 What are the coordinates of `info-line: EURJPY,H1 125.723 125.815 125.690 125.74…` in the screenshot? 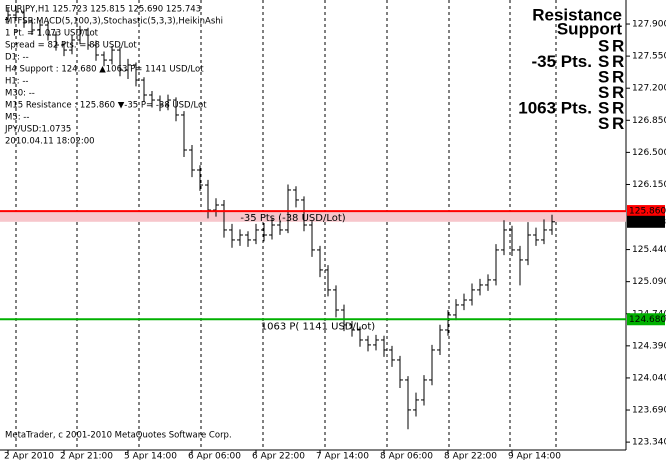 It's located at (103, 10).